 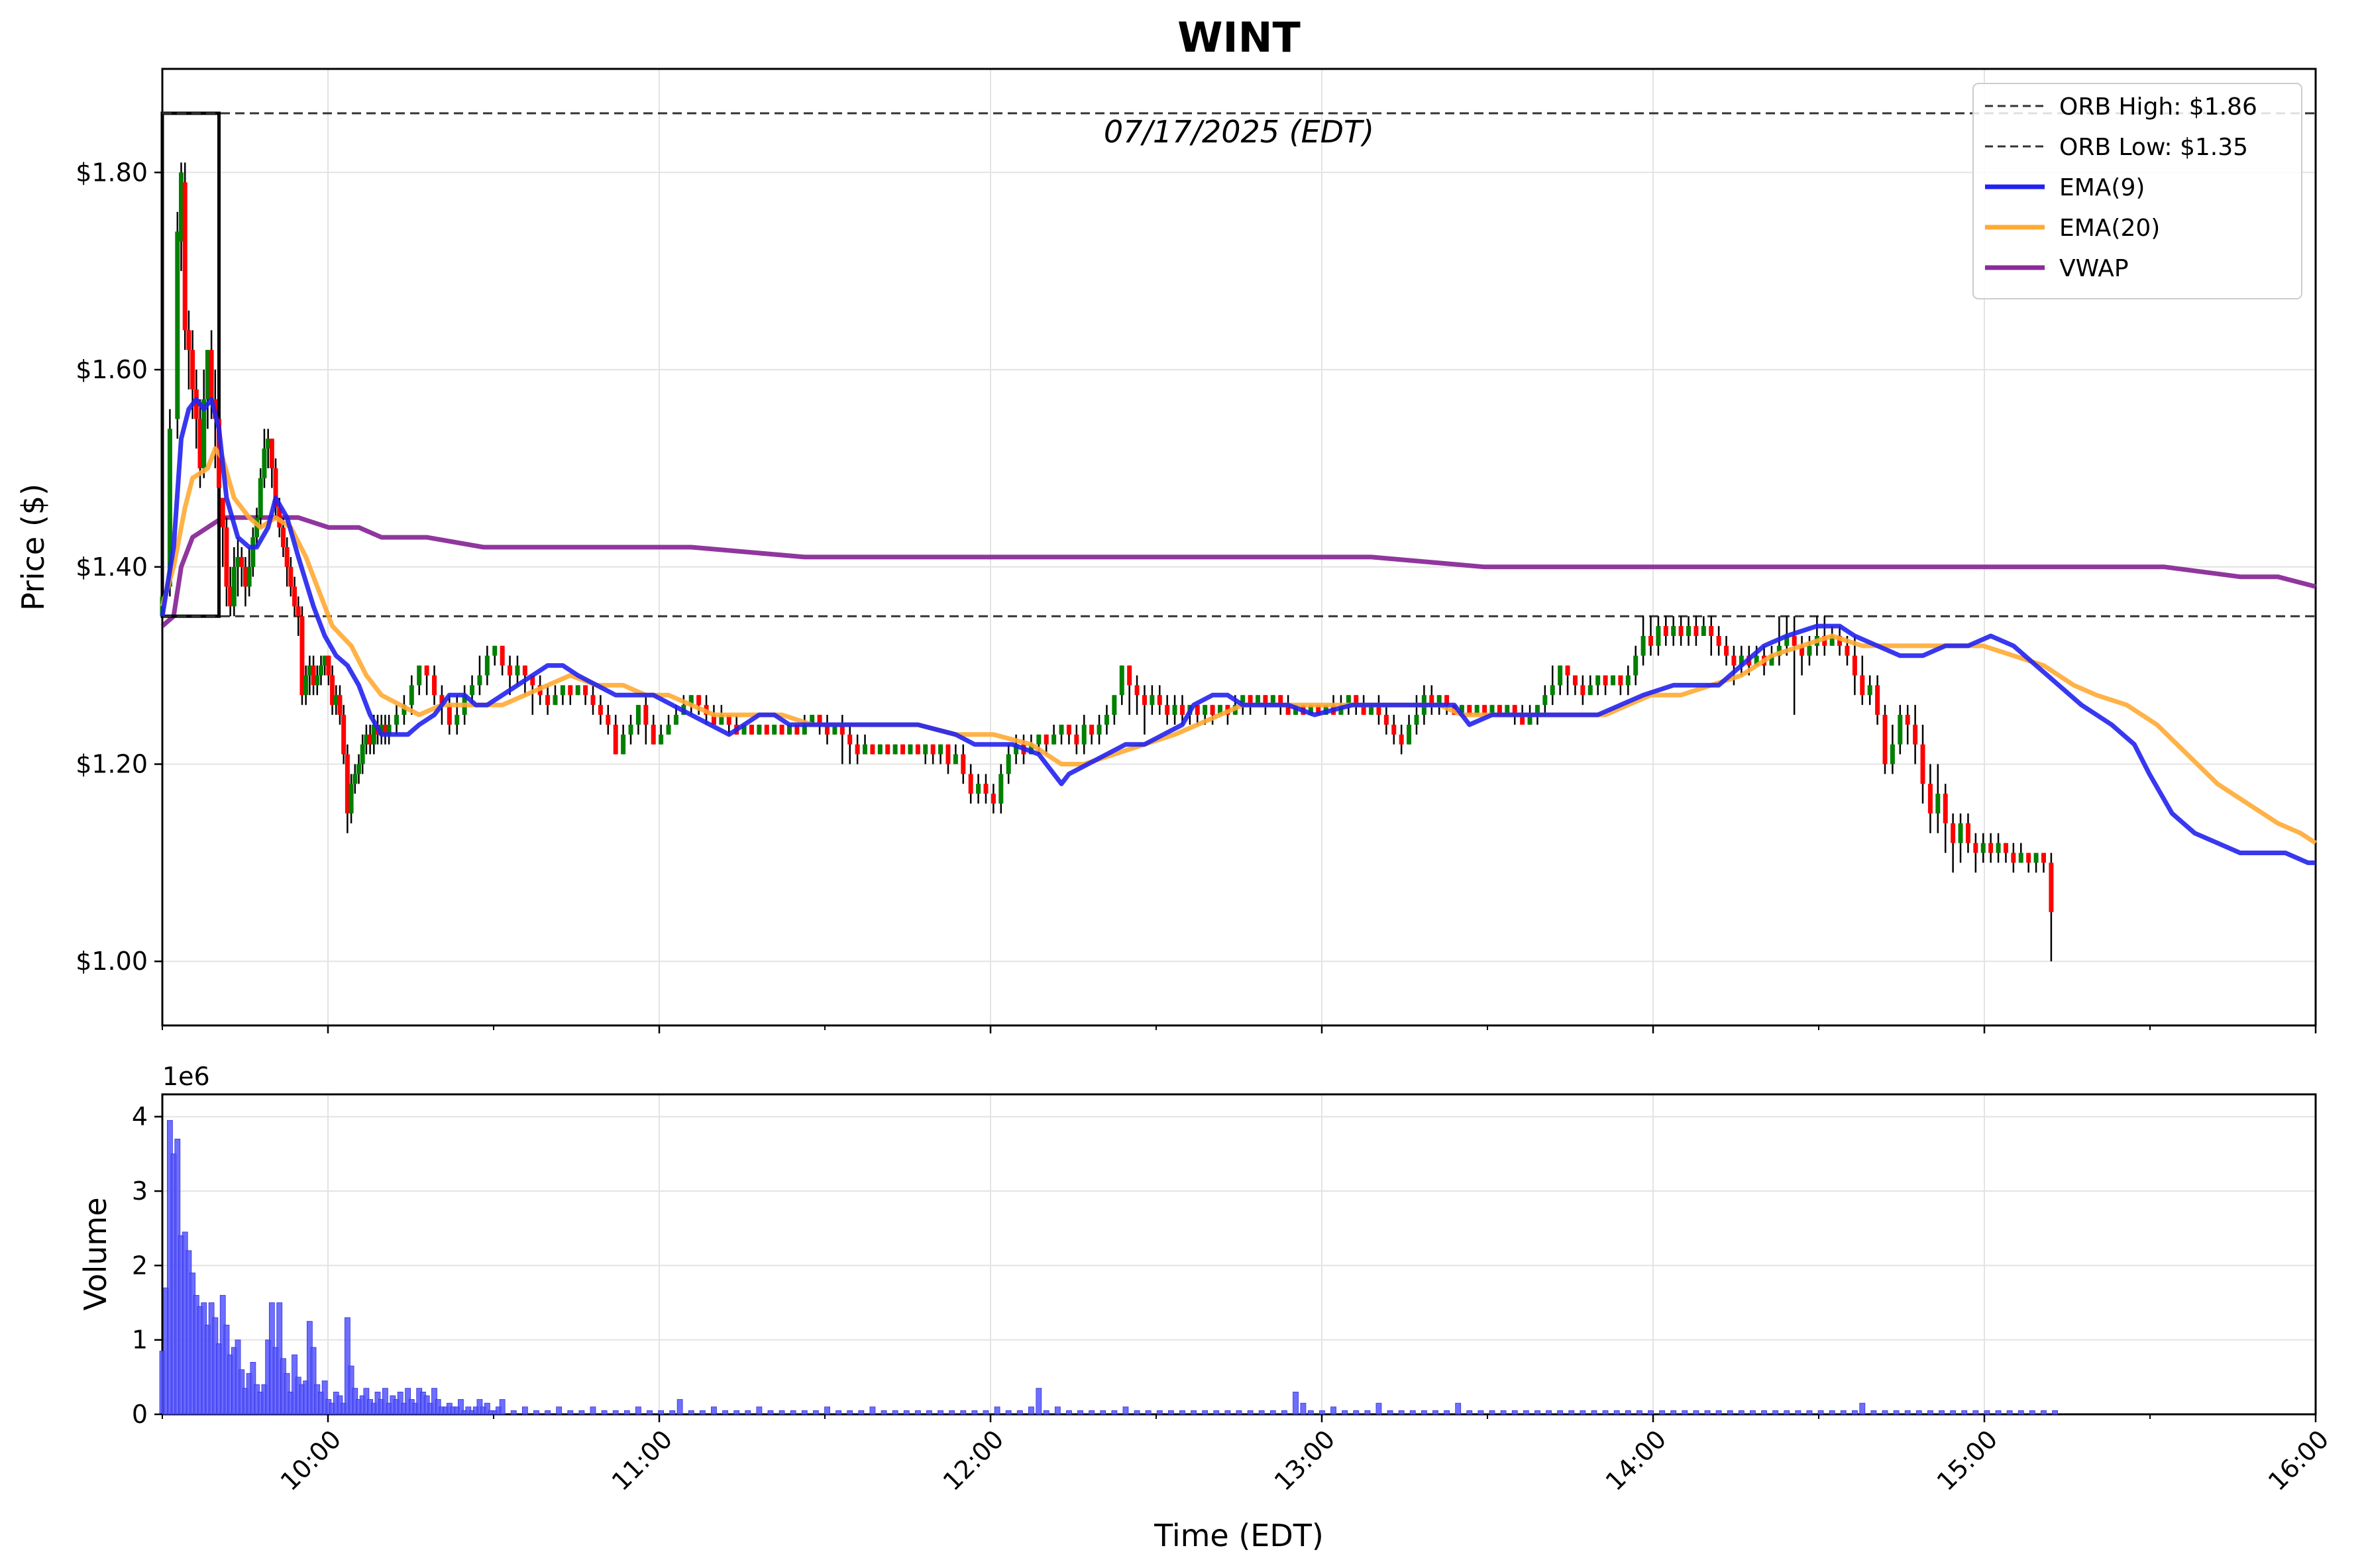 What do you see at coordinates (147, 1265) in the screenshot?
I see `volume-y-ticks: 0 1 2 3 4` at bounding box center [147, 1265].